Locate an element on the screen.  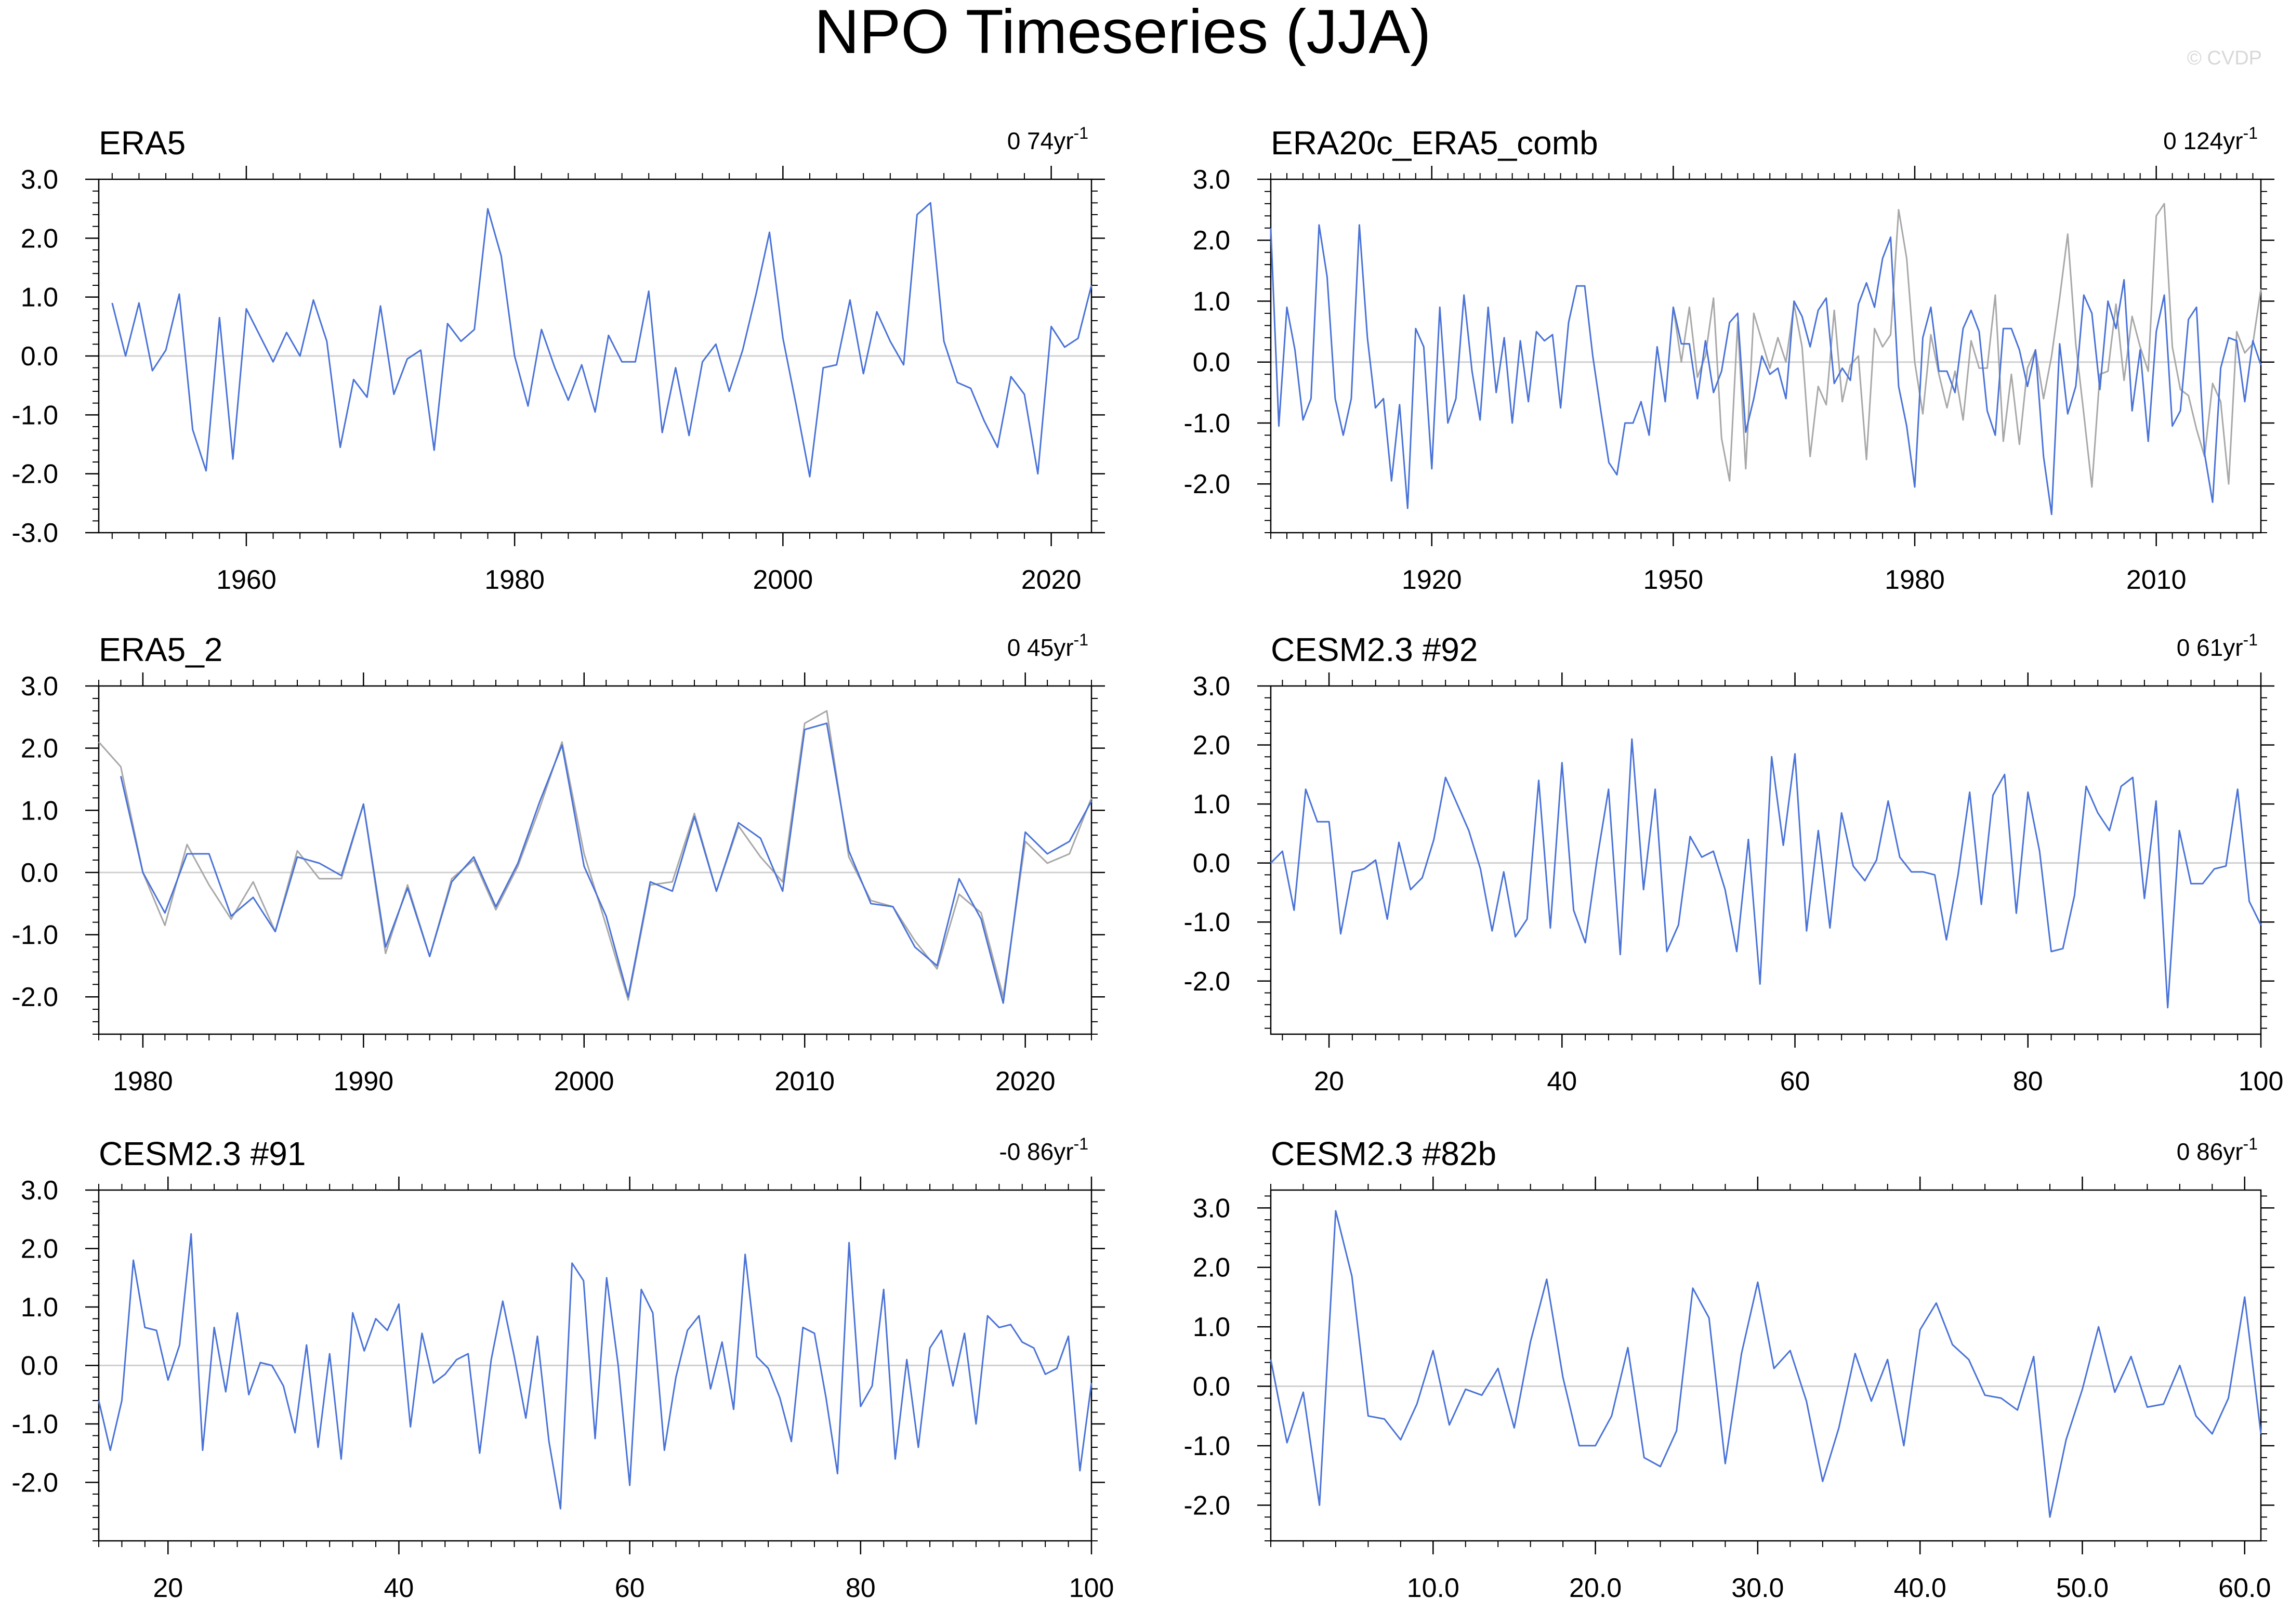
x-tick-label: 1920 is located at coordinates (1432, 580).